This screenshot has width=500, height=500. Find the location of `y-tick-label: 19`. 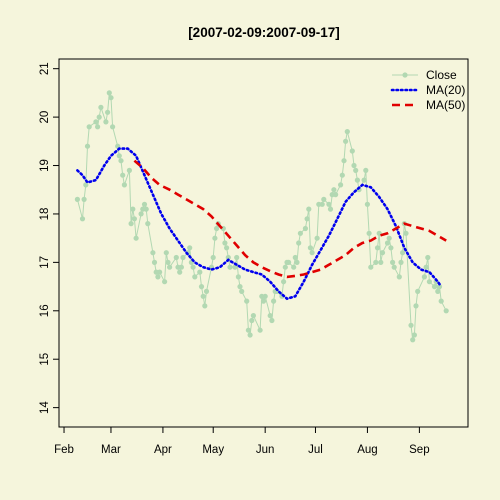

y-tick-label: 19 is located at coordinates (45, 165).